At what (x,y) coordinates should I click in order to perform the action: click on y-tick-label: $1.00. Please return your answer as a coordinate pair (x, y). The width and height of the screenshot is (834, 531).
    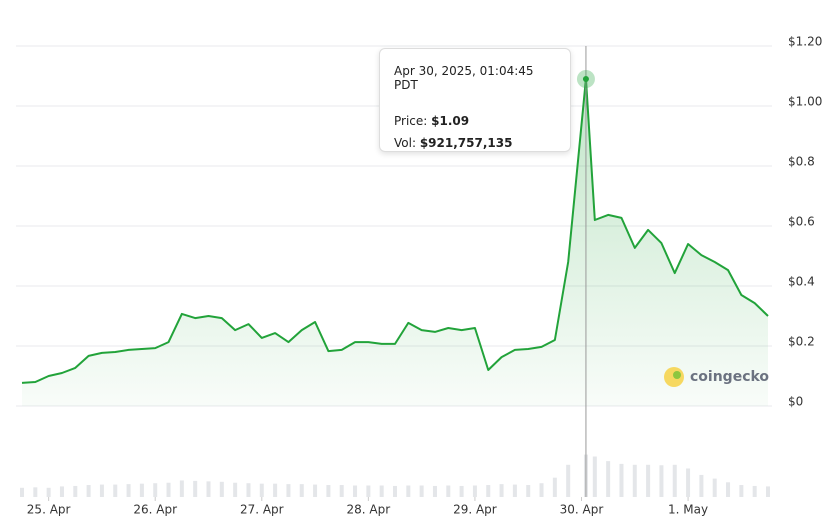
    Looking at the image, I should click on (805, 102).